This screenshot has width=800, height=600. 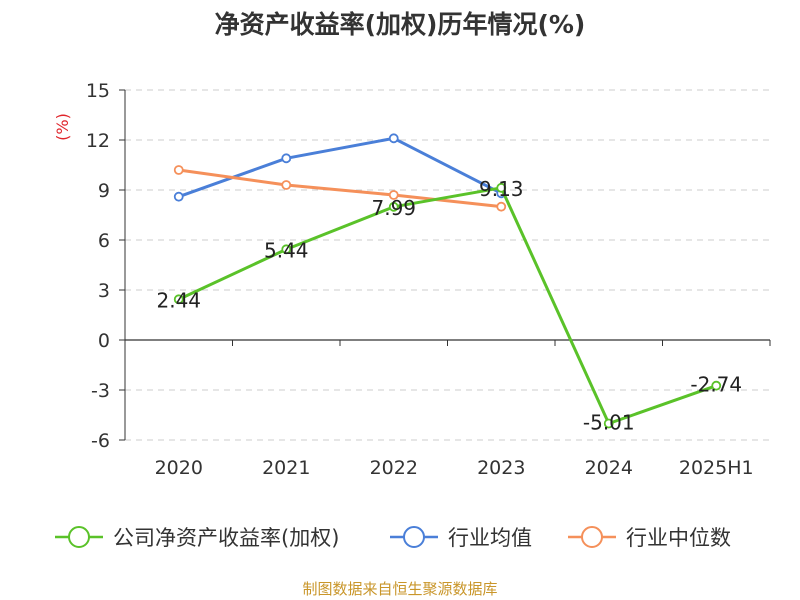 What do you see at coordinates (62, 127) in the screenshot?
I see `y-axis-label: (%)` at bounding box center [62, 127].